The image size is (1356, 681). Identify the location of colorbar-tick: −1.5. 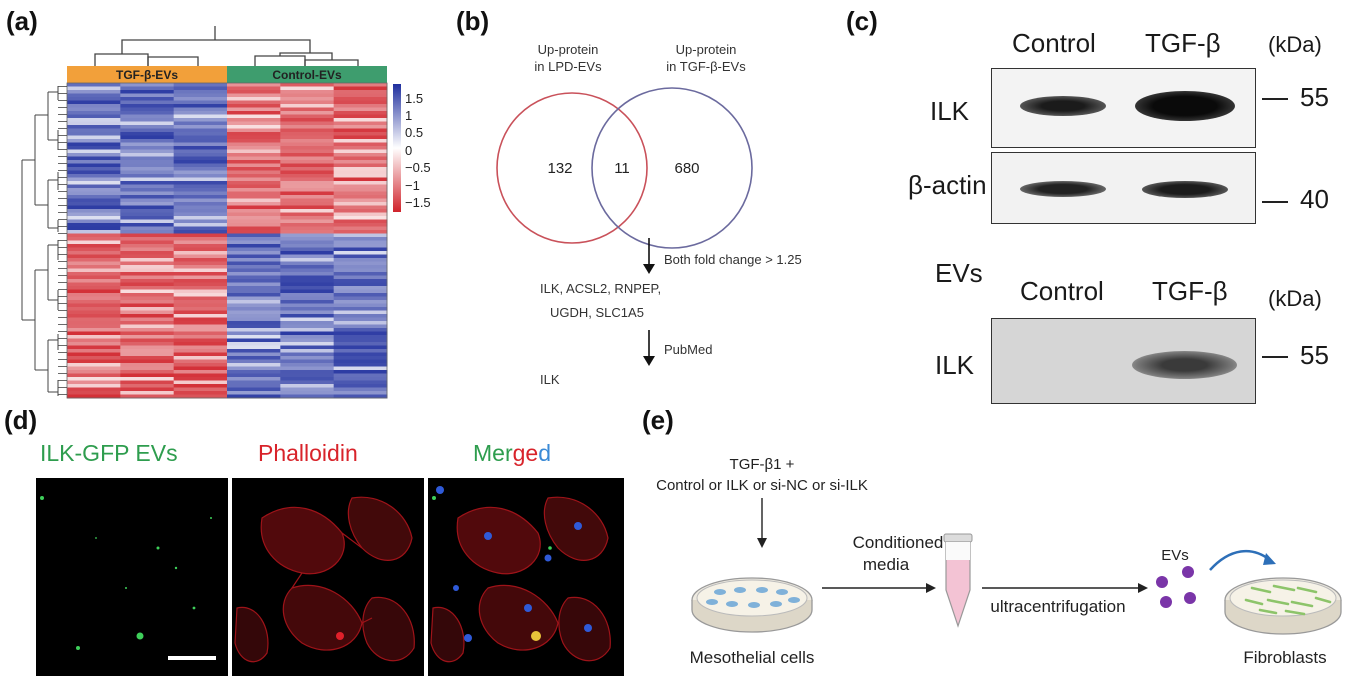
(418, 202).